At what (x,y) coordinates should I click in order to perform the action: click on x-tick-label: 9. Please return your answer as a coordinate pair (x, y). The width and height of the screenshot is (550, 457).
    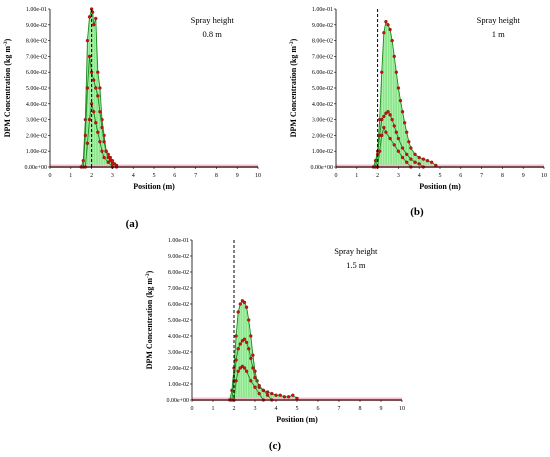
    Looking at the image, I should click on (523, 176).